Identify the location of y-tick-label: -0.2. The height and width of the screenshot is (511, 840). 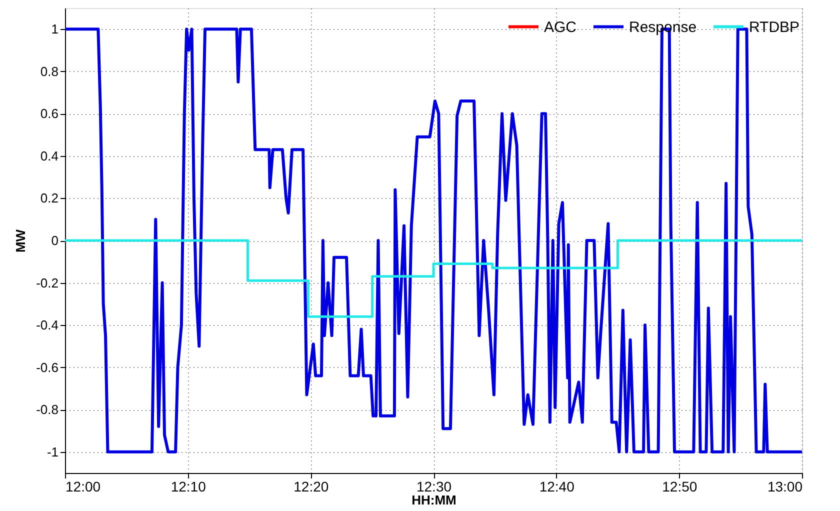
(47, 282).